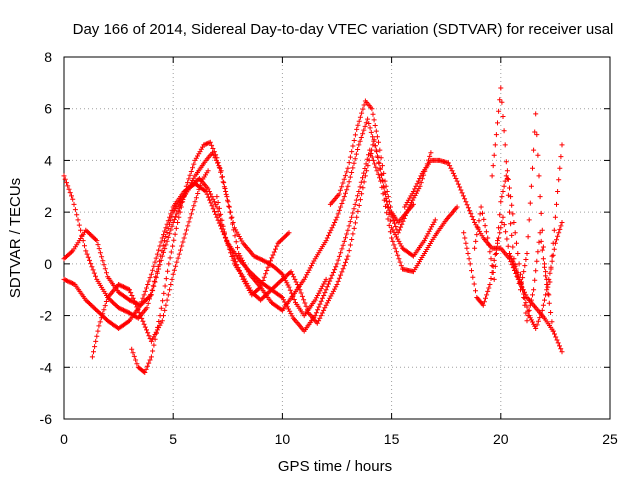 This screenshot has height=480, width=640. What do you see at coordinates (392, 439) in the screenshot?
I see `x-tick-label: 15` at bounding box center [392, 439].